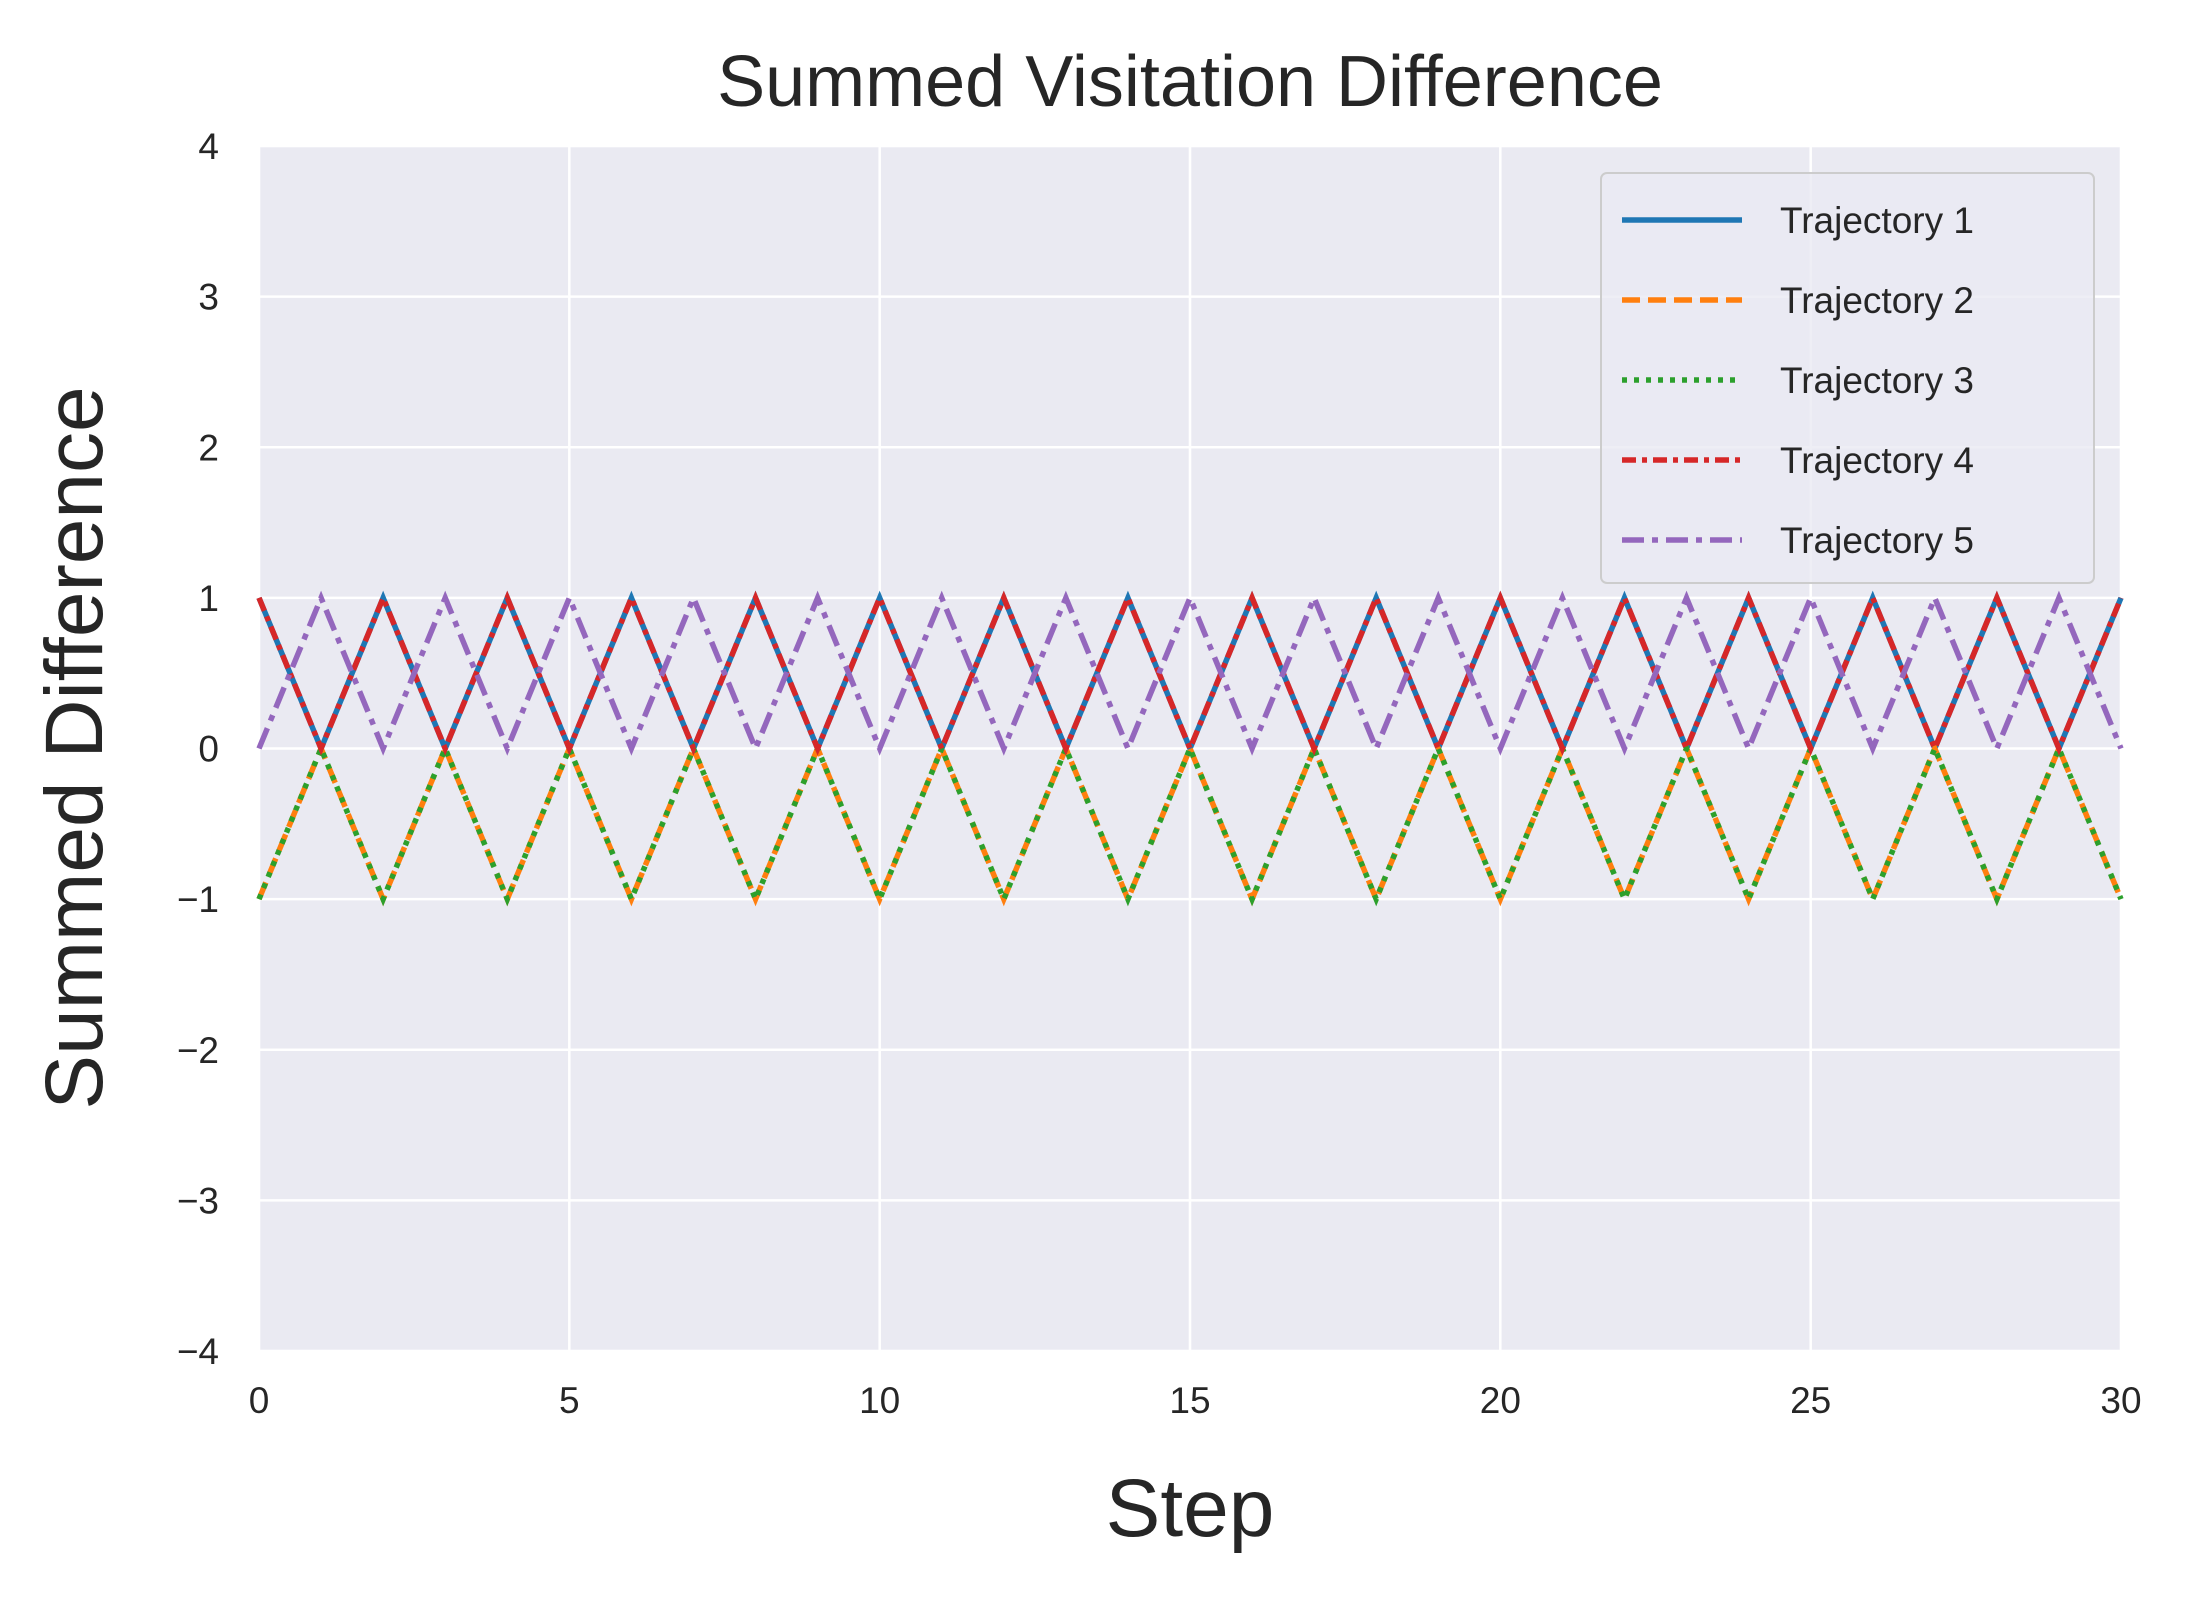 Image resolution: width=2187 pixels, height=1608 pixels. Describe the element at coordinates (259, 1400) in the screenshot. I see `x-tick-label: 0` at that location.